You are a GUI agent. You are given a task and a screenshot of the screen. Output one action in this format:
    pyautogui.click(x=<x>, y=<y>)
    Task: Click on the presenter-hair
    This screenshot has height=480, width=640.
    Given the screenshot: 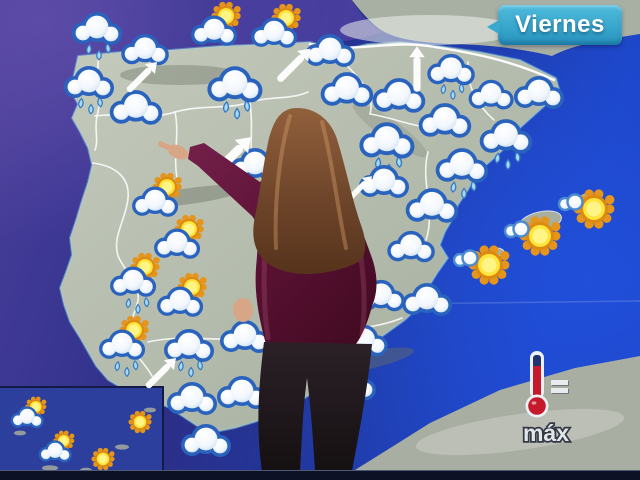 What is the action you would take?
    pyautogui.click(x=309, y=191)
    